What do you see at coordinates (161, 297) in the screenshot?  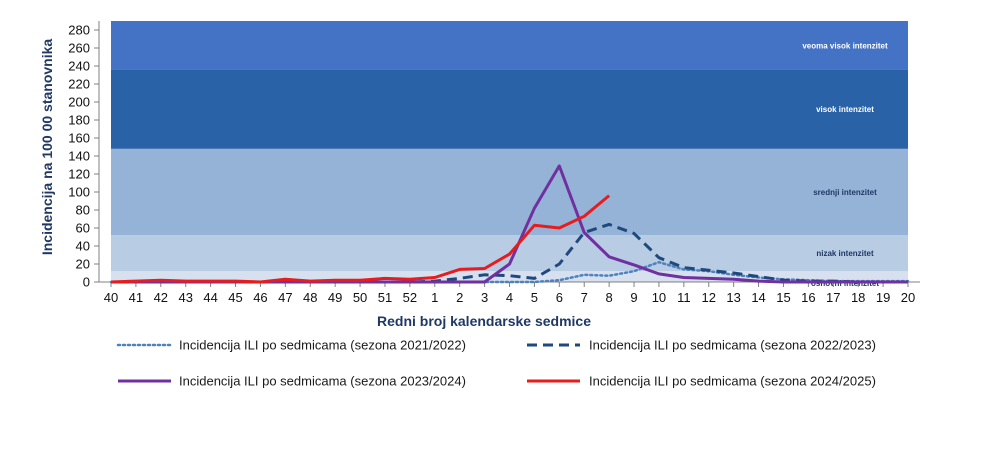 I see `x-tick-label: 42` at bounding box center [161, 297].